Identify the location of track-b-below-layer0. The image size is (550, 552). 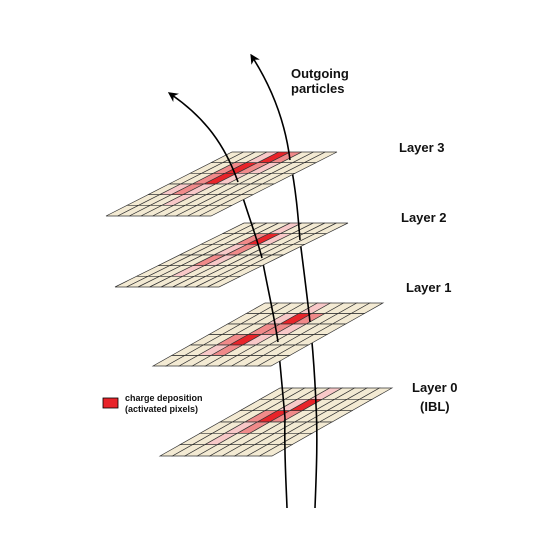
(316, 456).